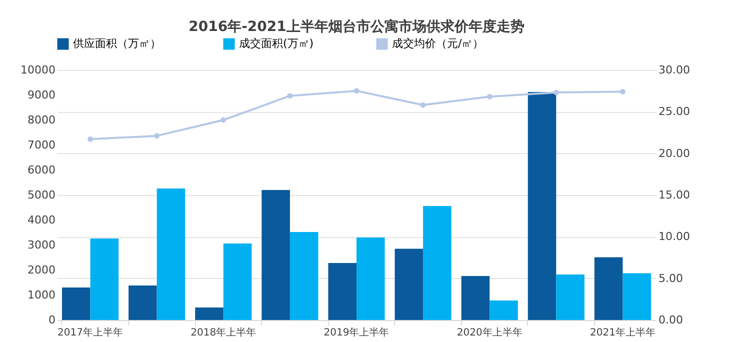 Image resolution: width=740 pixels, height=342 pixels. What do you see at coordinates (42, 195) in the screenshot?
I see `y-tick-label: 5000` at bounding box center [42, 195].